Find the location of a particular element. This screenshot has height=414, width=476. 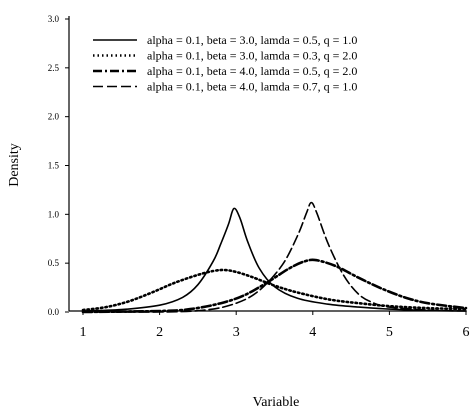

y-tick-labels: 0.0 0.5 1.0 1.5 2.0 2.5 3.0 is located at coordinates (54, 165).